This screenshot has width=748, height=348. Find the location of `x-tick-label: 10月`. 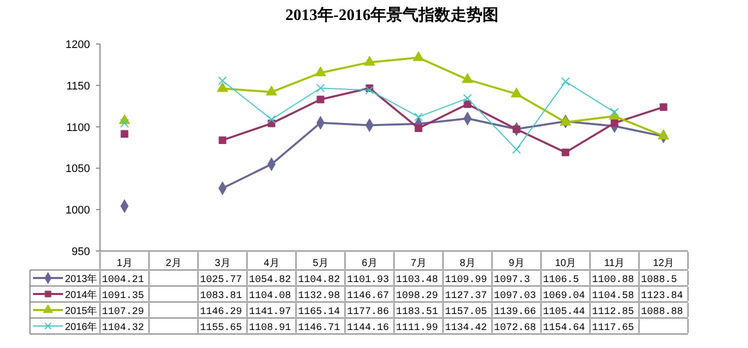

x-tick-label: 10月 is located at coordinates (565, 263).